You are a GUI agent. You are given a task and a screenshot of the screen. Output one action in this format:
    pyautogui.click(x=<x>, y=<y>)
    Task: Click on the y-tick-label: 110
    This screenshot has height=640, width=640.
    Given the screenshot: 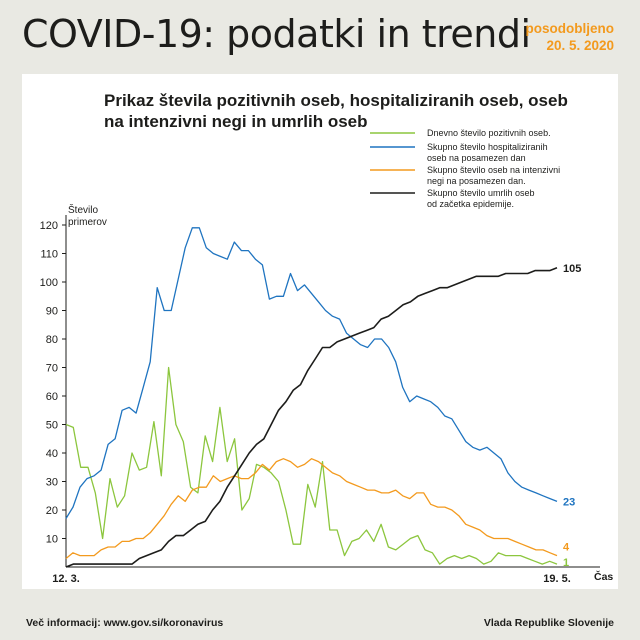 What is the action you would take?
    pyautogui.click(x=49, y=255)
    